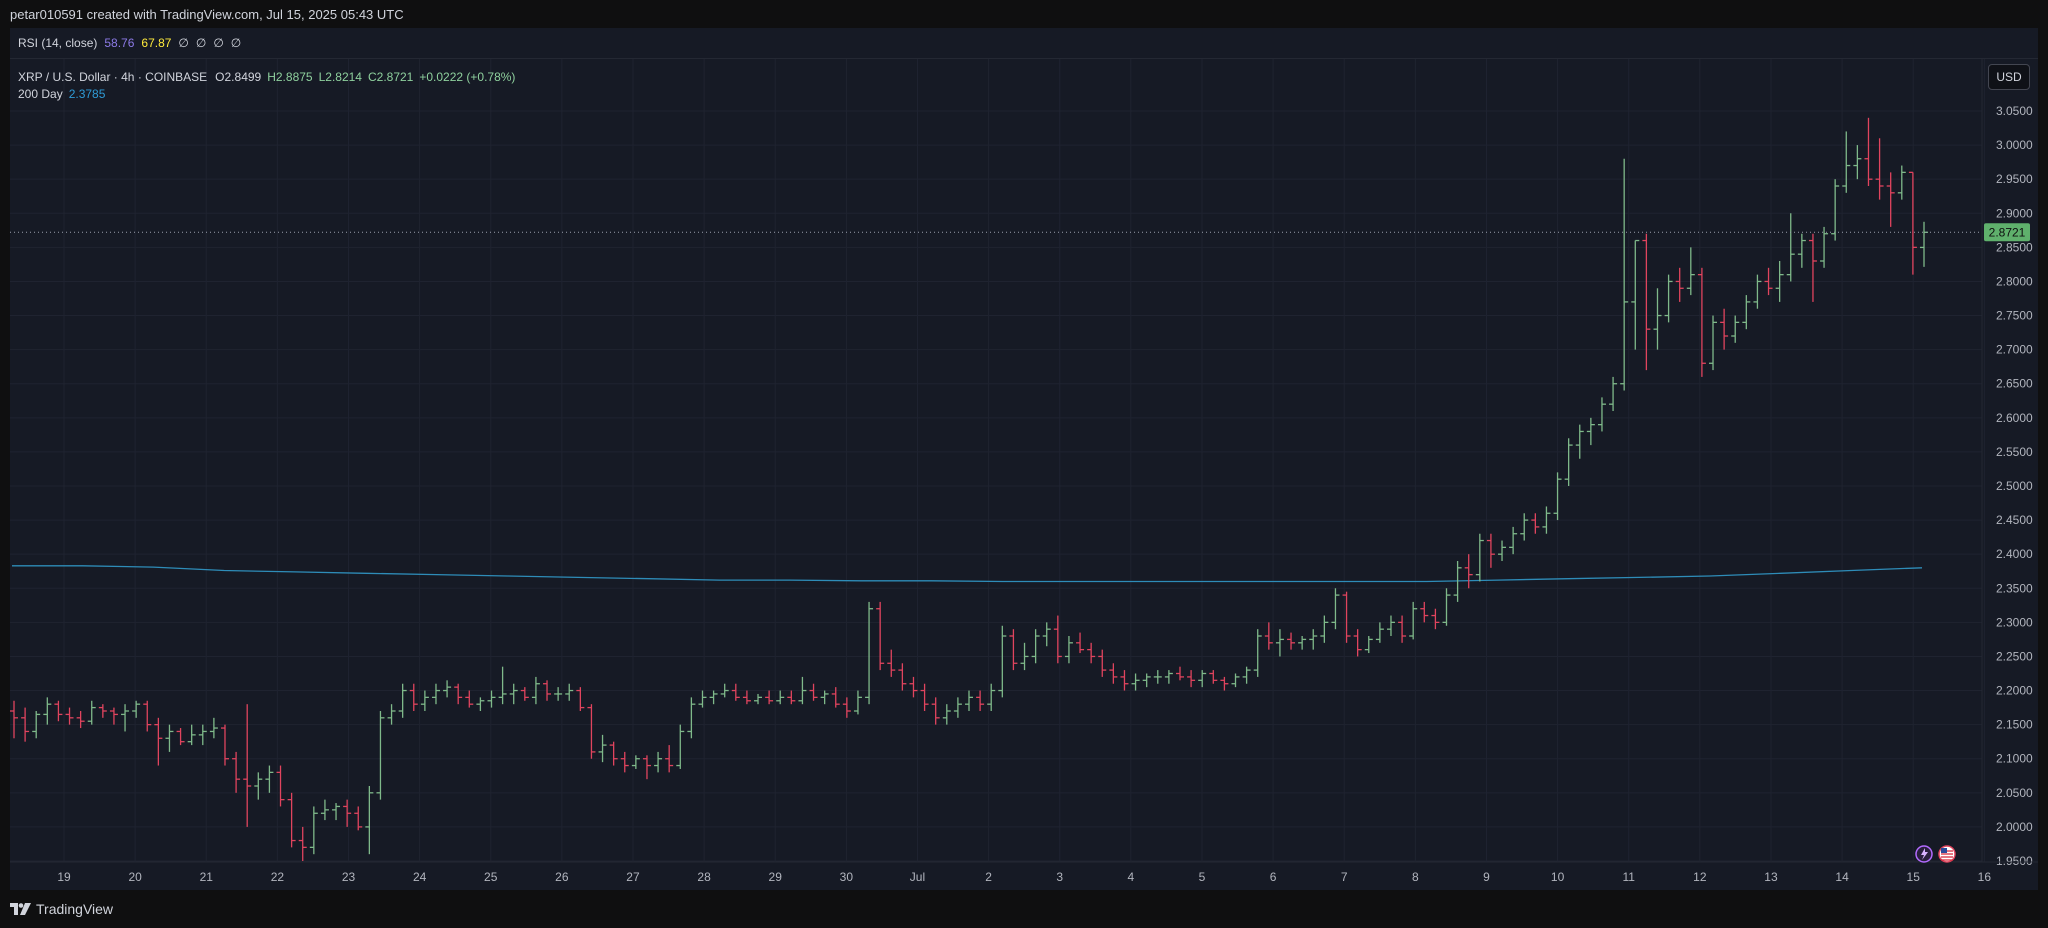 The height and width of the screenshot is (928, 2048). I want to click on x-tick-label: 9, so click(1486, 877).